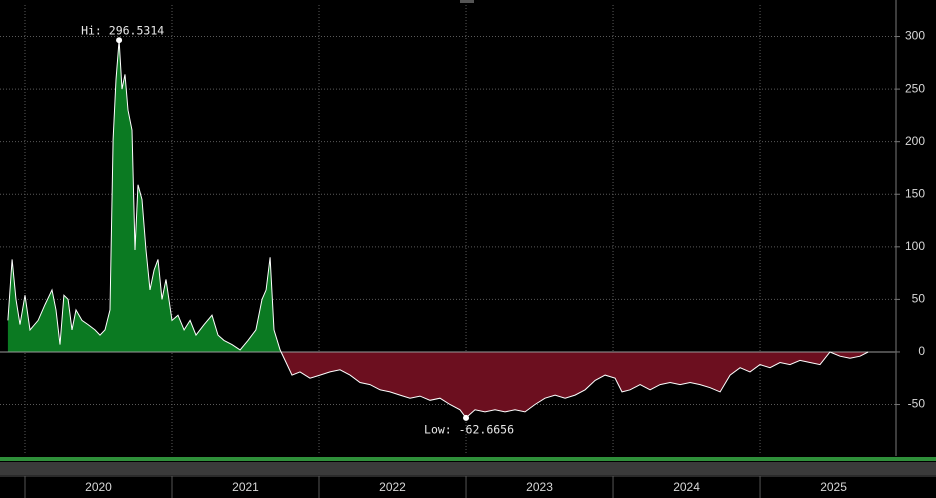  Describe the element at coordinates (921, 351) in the screenshot. I see `y-tick-label: 0` at that location.